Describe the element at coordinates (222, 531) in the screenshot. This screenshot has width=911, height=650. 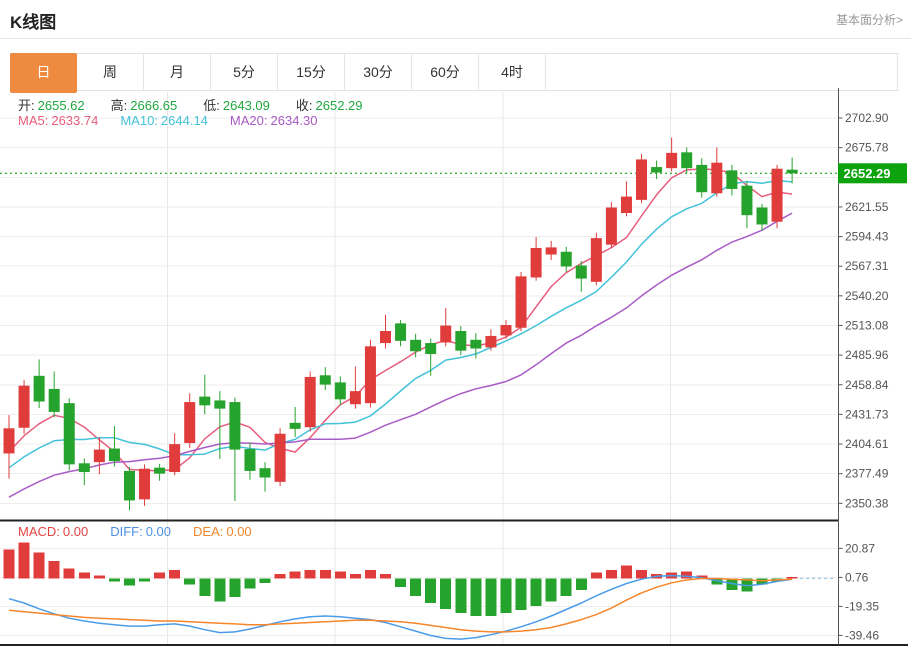
I see `macd-row-item-2: DEA: 0.00` at that location.